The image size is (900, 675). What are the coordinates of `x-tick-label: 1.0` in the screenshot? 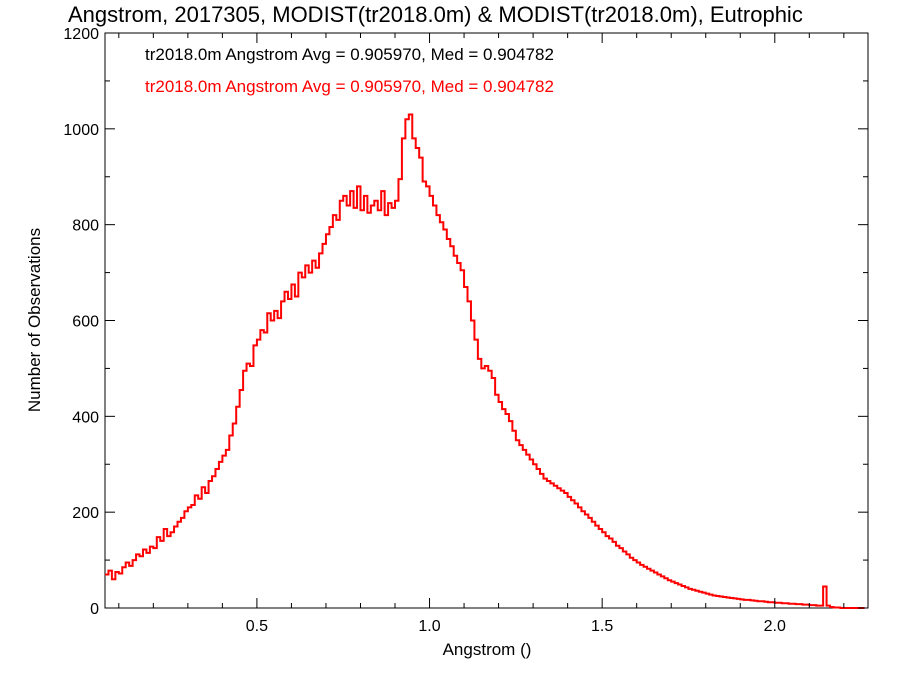 It's located at (429, 626).